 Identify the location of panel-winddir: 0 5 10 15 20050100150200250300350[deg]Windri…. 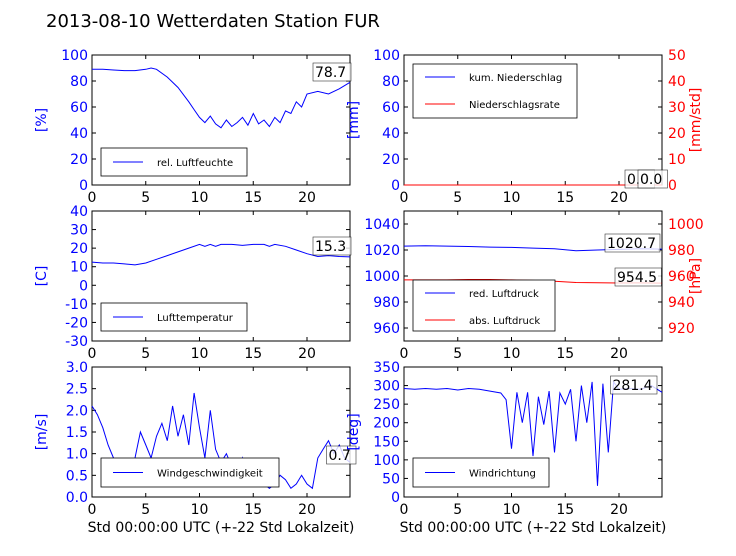
(504, 439).